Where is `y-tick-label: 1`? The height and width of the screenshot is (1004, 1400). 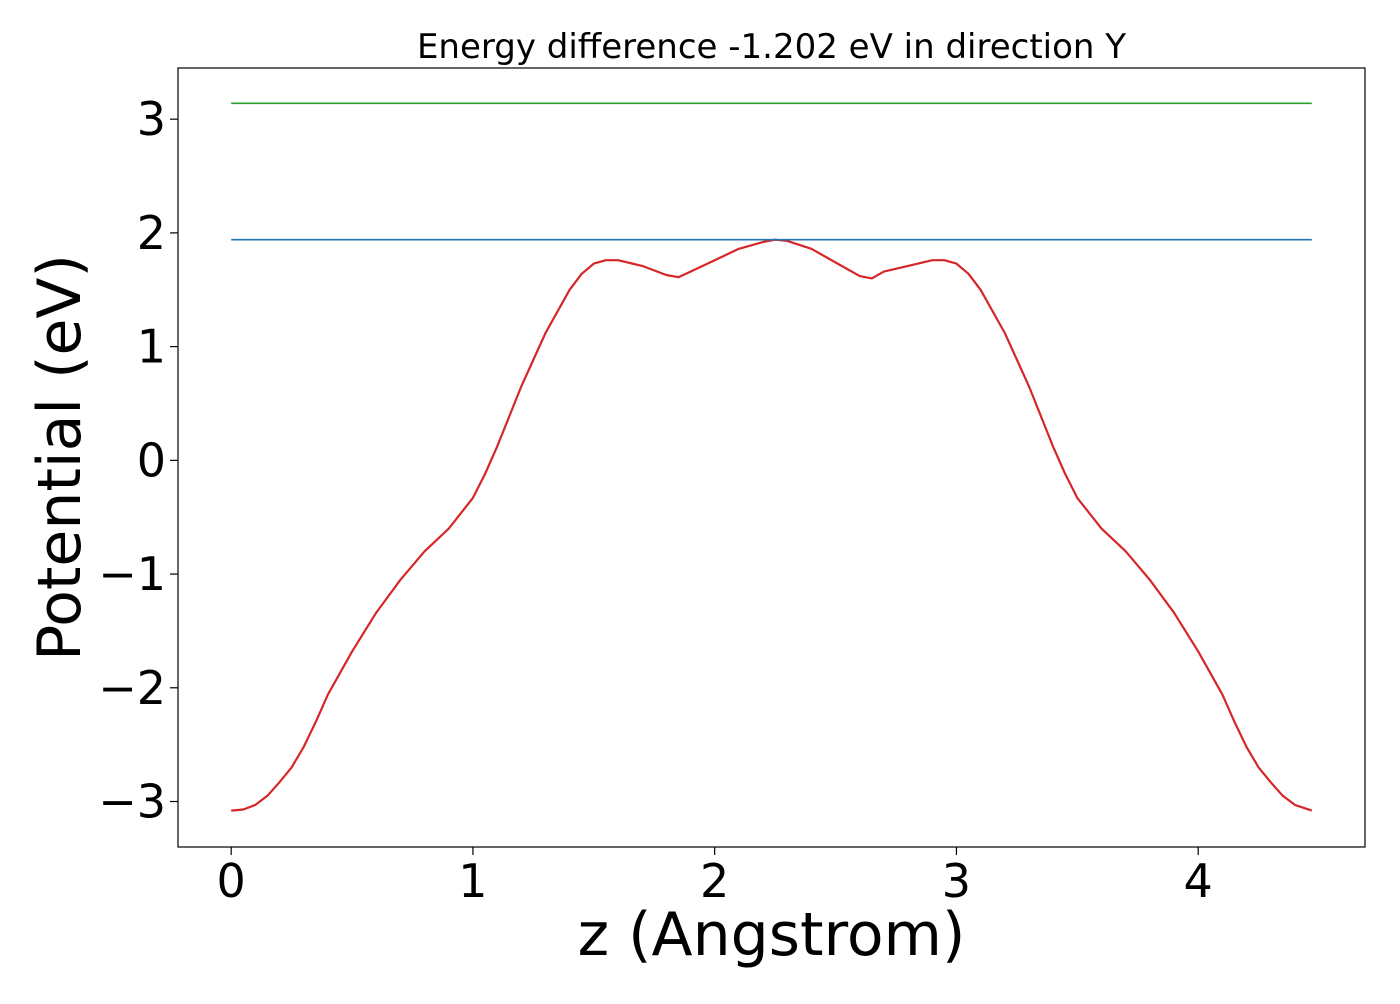 y-tick-label: 1 is located at coordinates (151, 347).